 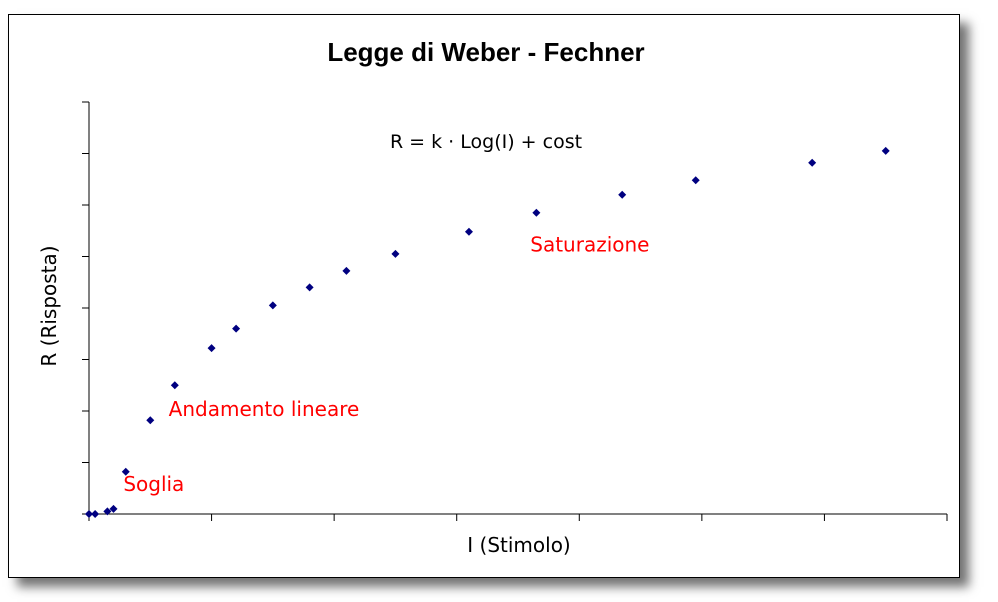 What do you see at coordinates (518, 545) in the screenshot?
I see `x-axis-label: I (Stimolo)` at bounding box center [518, 545].